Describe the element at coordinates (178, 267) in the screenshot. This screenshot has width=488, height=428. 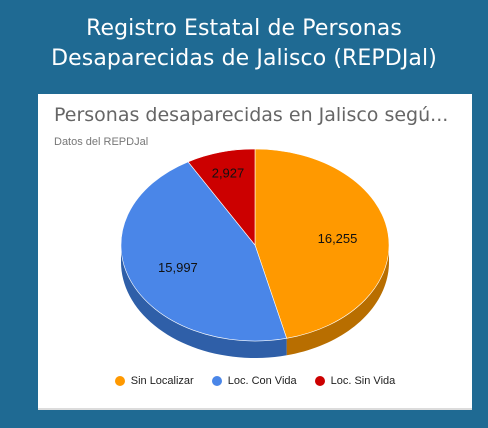
I see `pie-data-label-1: 15,997` at that location.